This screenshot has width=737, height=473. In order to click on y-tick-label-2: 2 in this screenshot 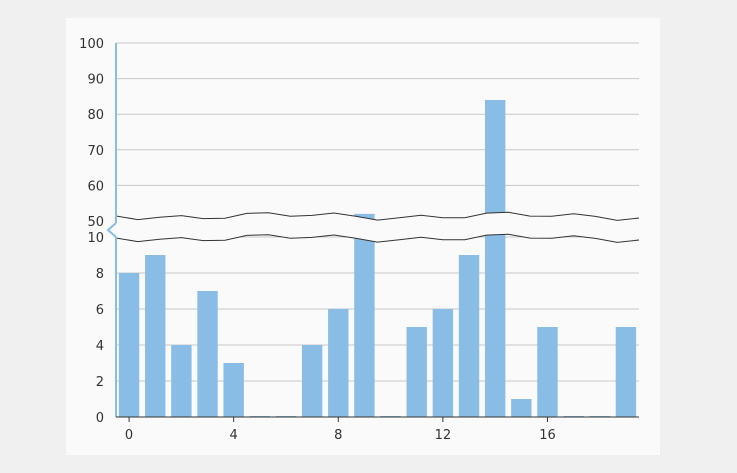, I will do `click(100, 382)`.